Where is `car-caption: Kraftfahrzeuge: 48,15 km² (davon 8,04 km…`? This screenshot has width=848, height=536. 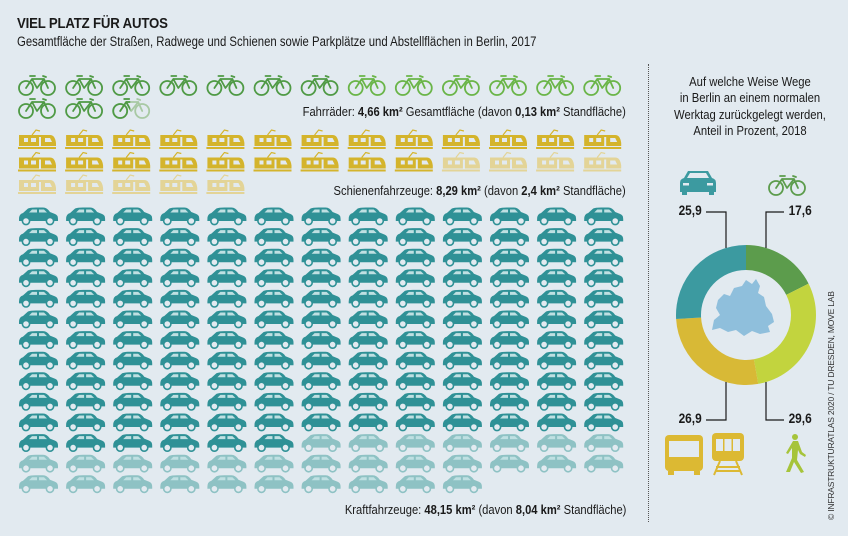
car-caption: Kraftfahrzeuge: 48,15 km² (davon 8,04 km… is located at coordinates (485, 509).